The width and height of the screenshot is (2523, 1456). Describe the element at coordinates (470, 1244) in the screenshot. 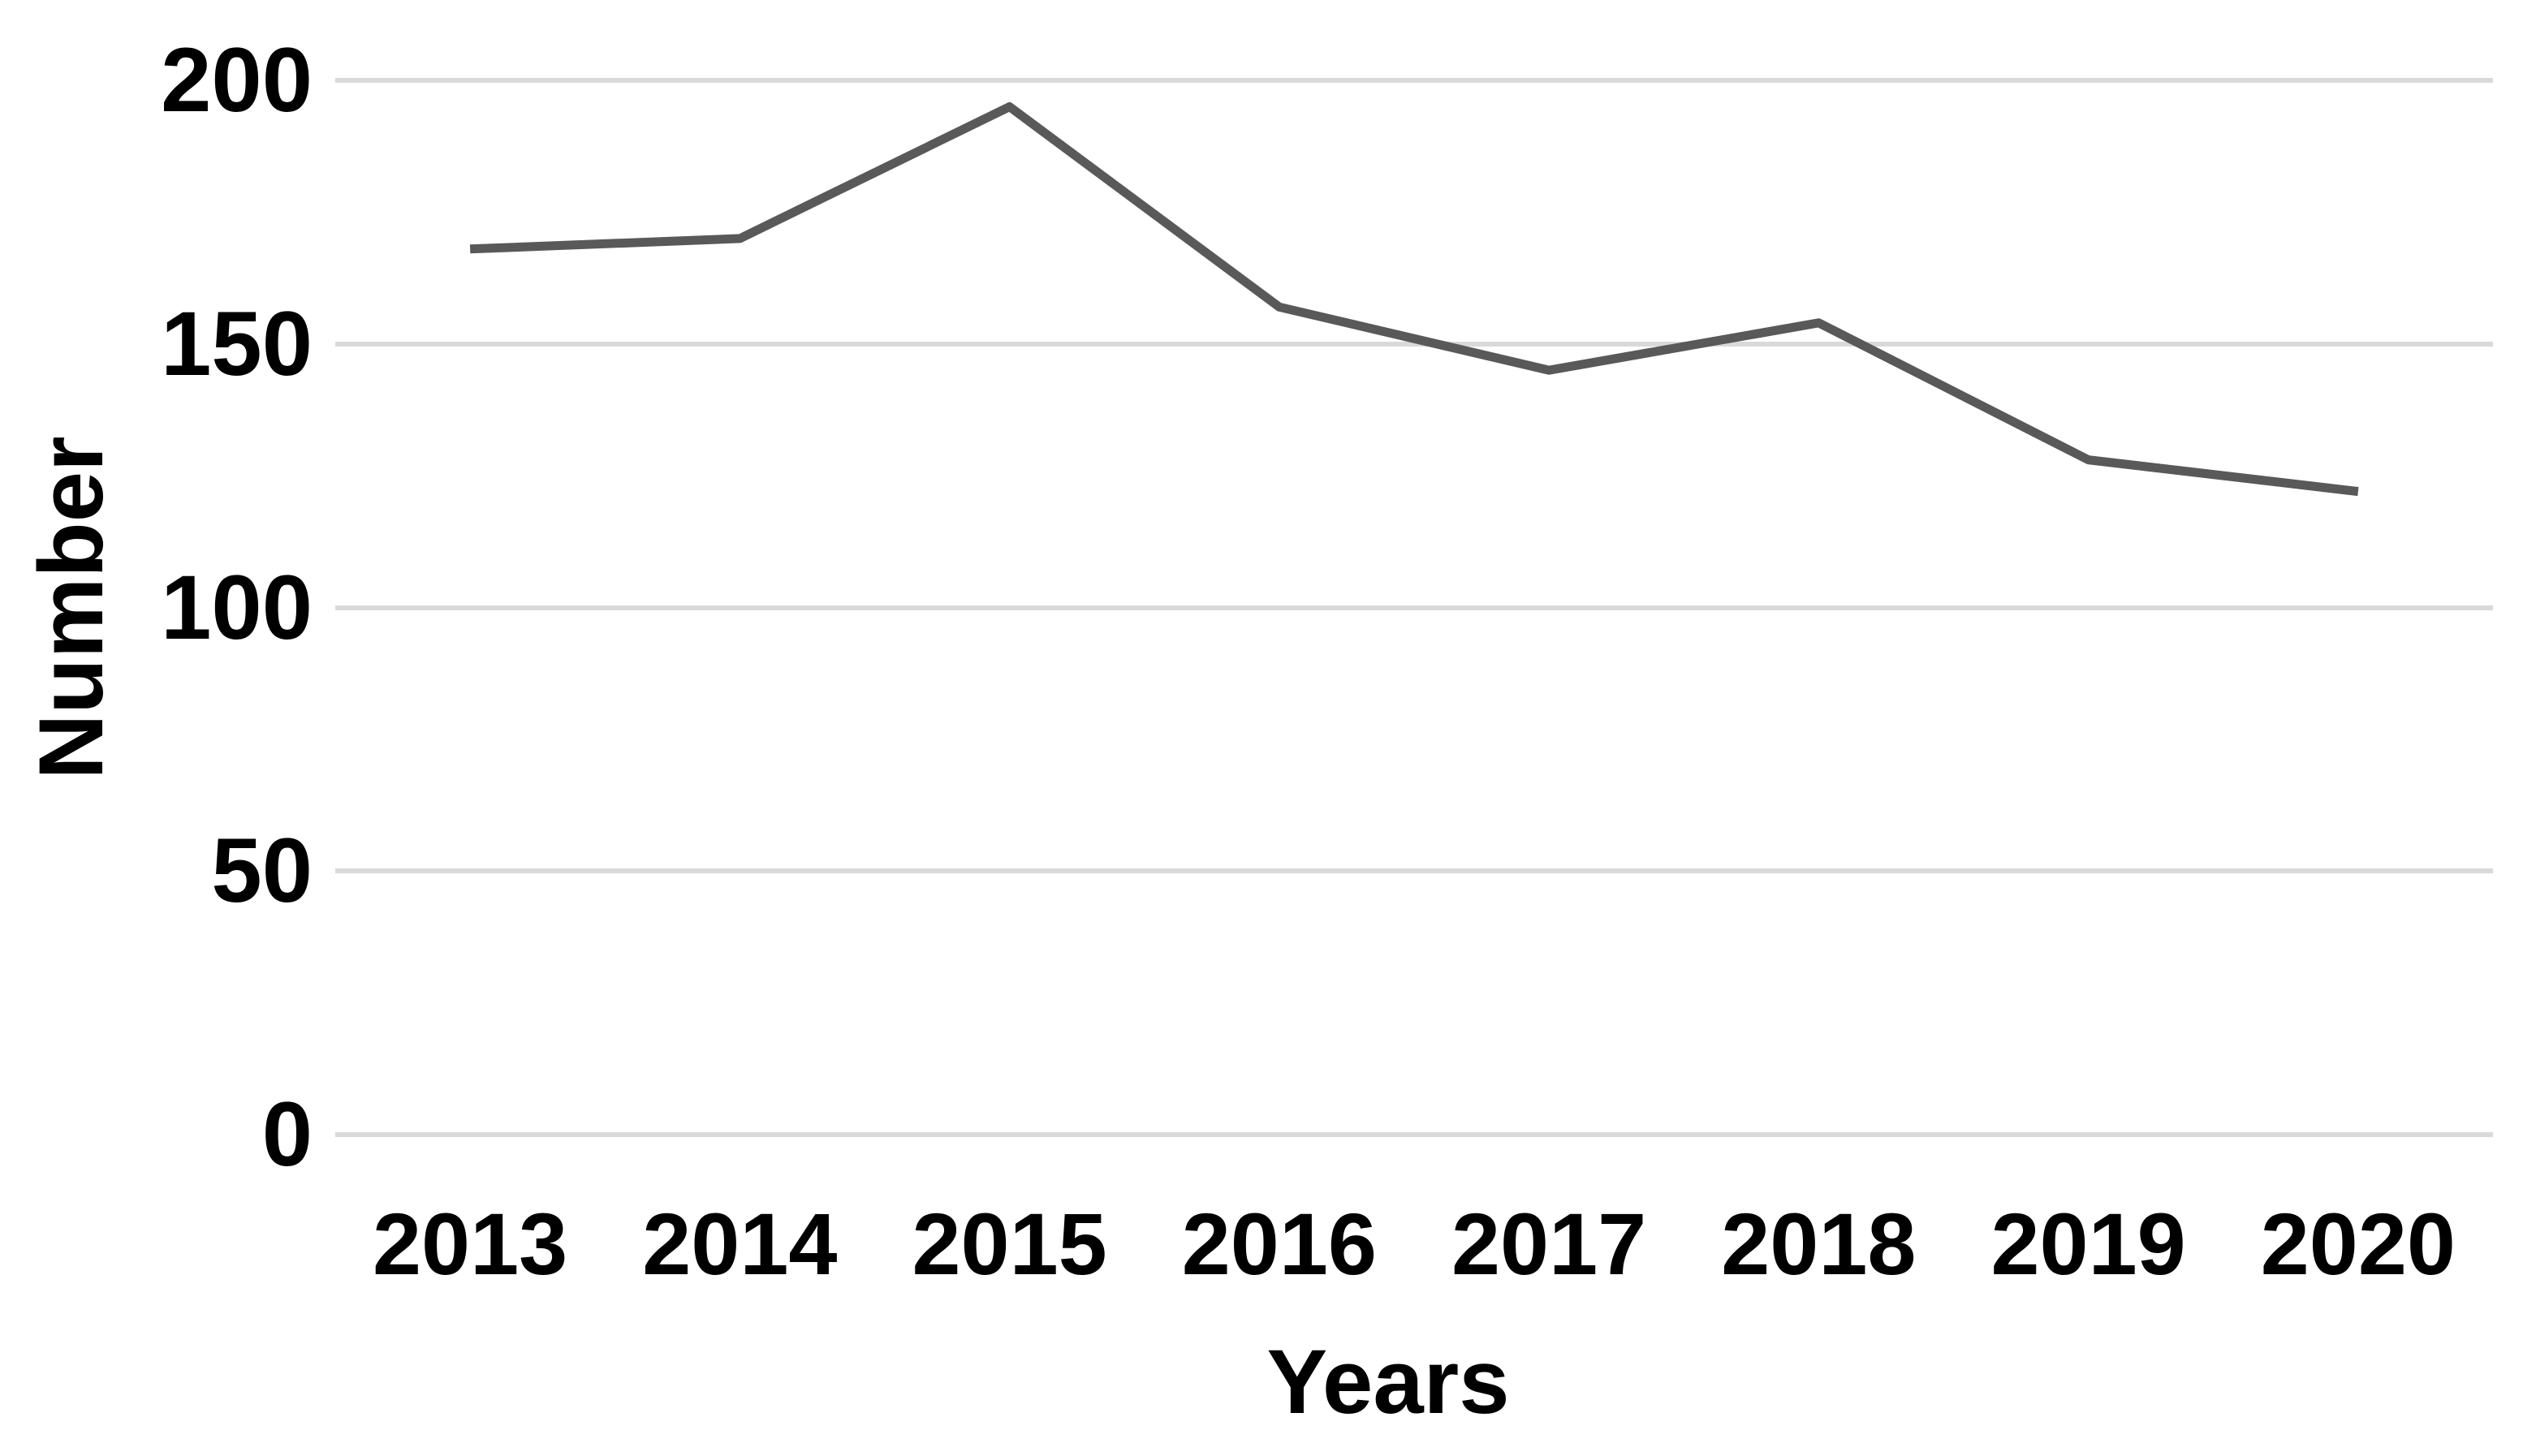

I see `x-tick-label: 2013` at that location.